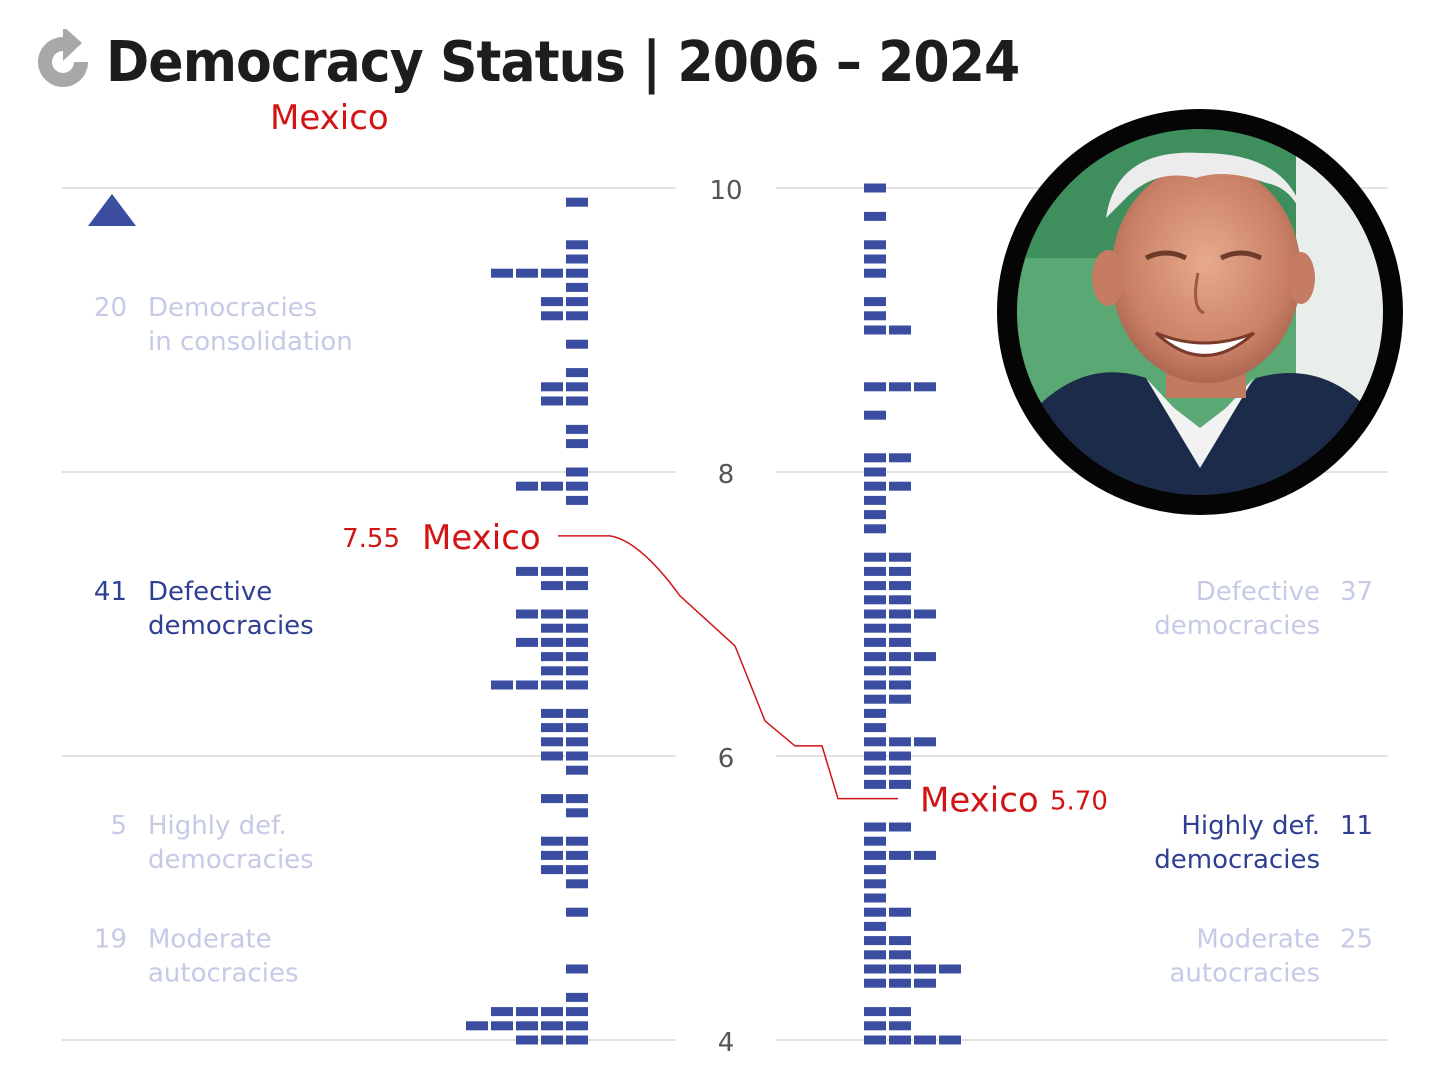  I want to click on header: Democracy Status | 2006 – 2024, so click(559, 62).